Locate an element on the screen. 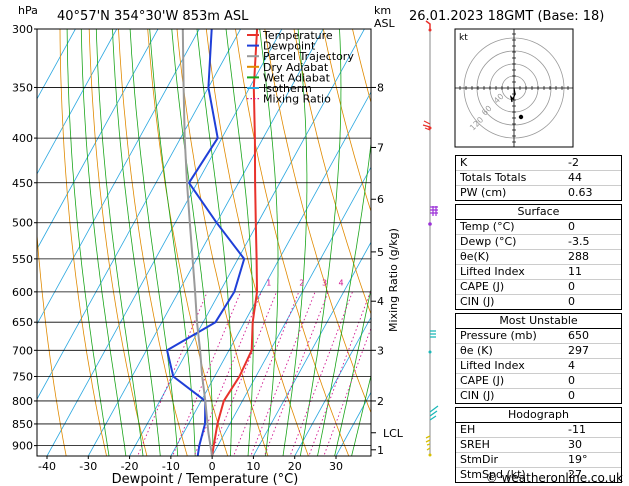 The height and width of the screenshot is (486, 629). row-value: 0.63 is located at coordinates (580, 192).